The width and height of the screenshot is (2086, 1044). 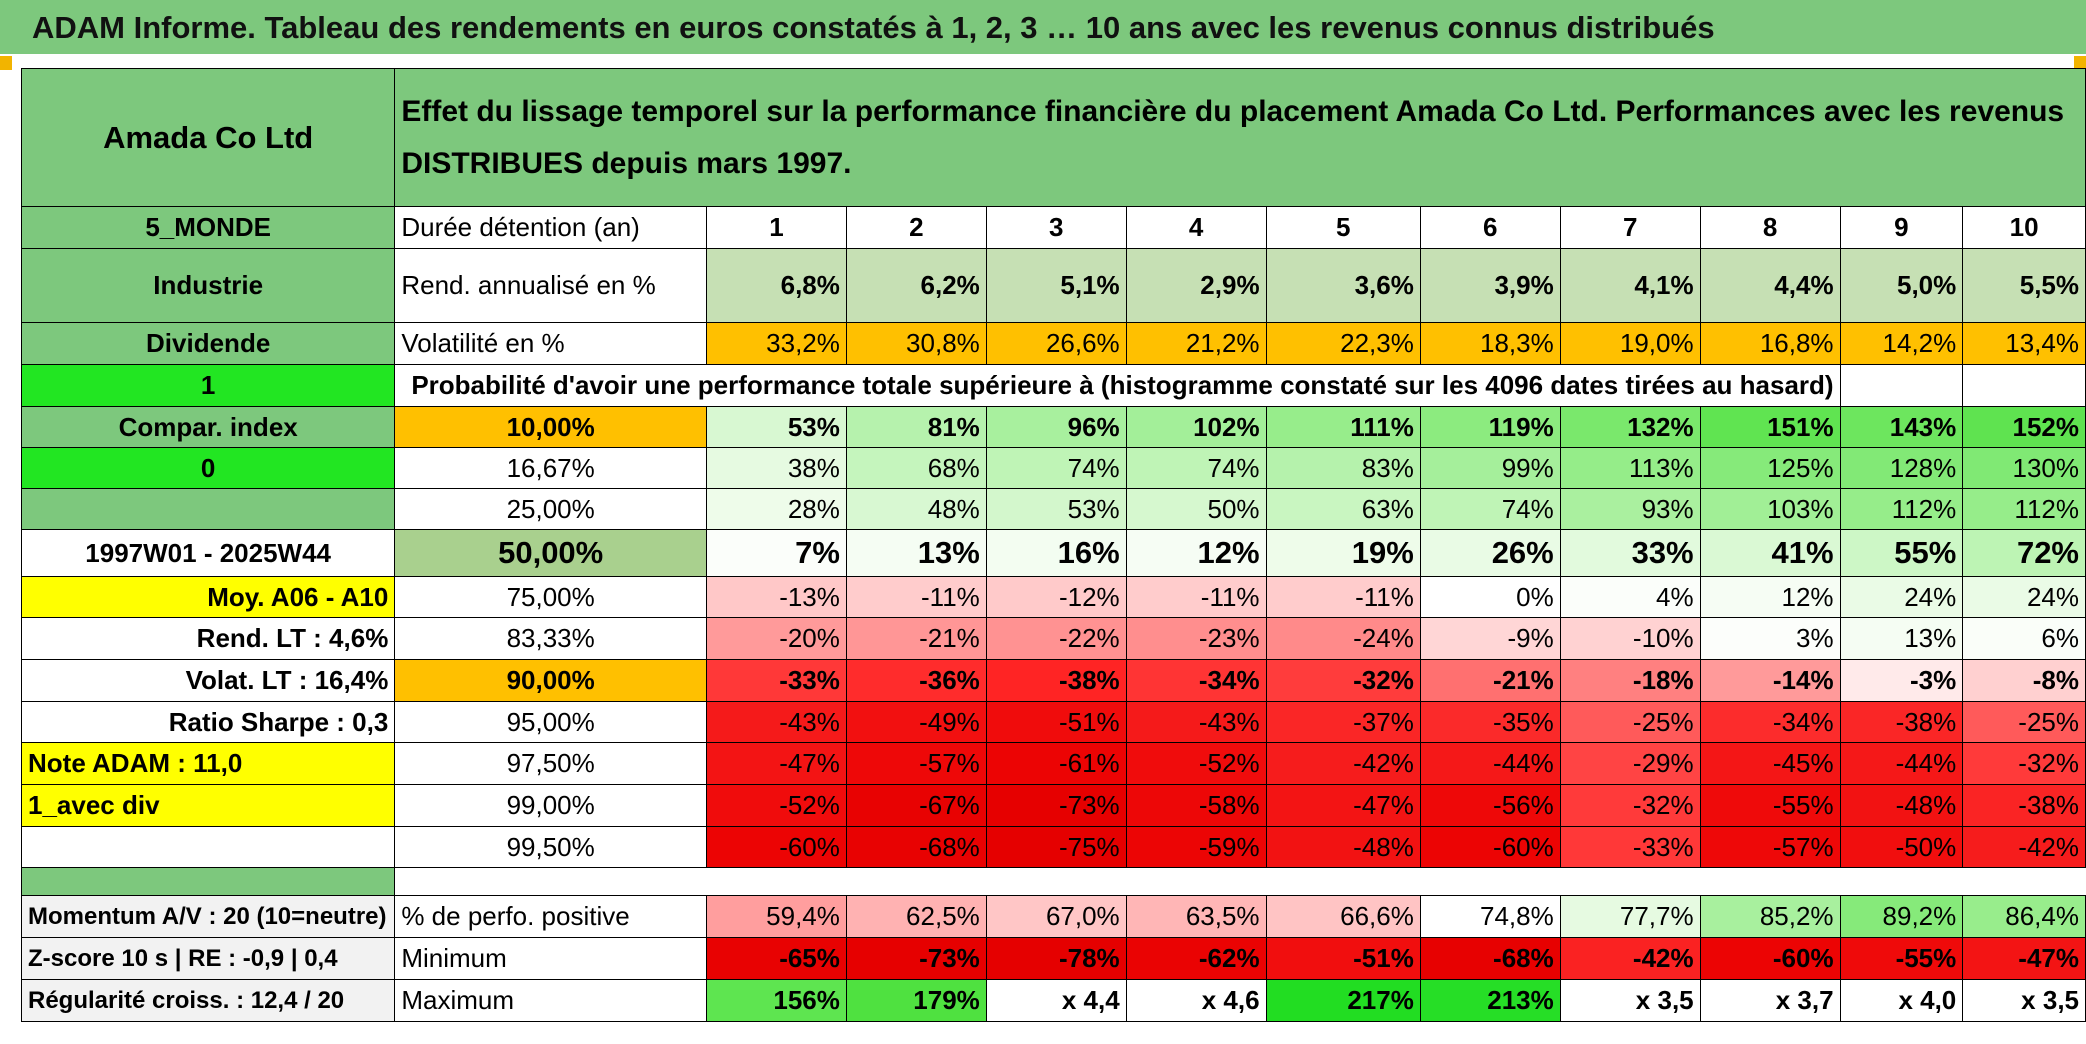 What do you see at coordinates (916, 509) in the screenshot?
I see `quantile-value: 48%` at bounding box center [916, 509].